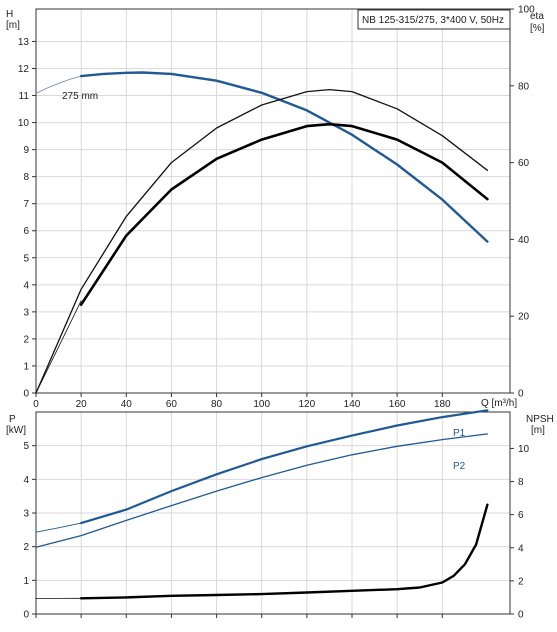 The image size is (557, 632). What do you see at coordinates (521, 581) in the screenshot?
I see `bottom-y-right-tick-label: 2` at bounding box center [521, 581].